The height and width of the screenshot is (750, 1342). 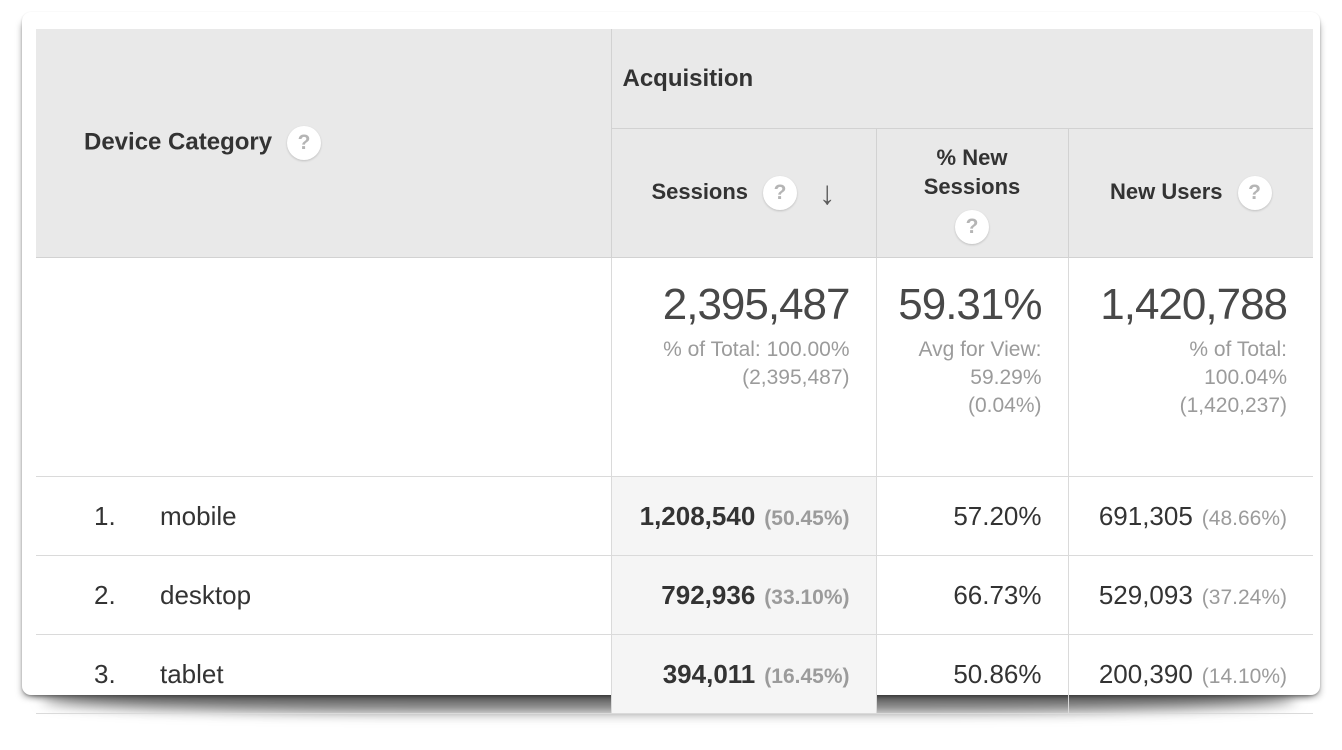 I want to click on device-cell: 3. tablet, so click(x=323, y=674).